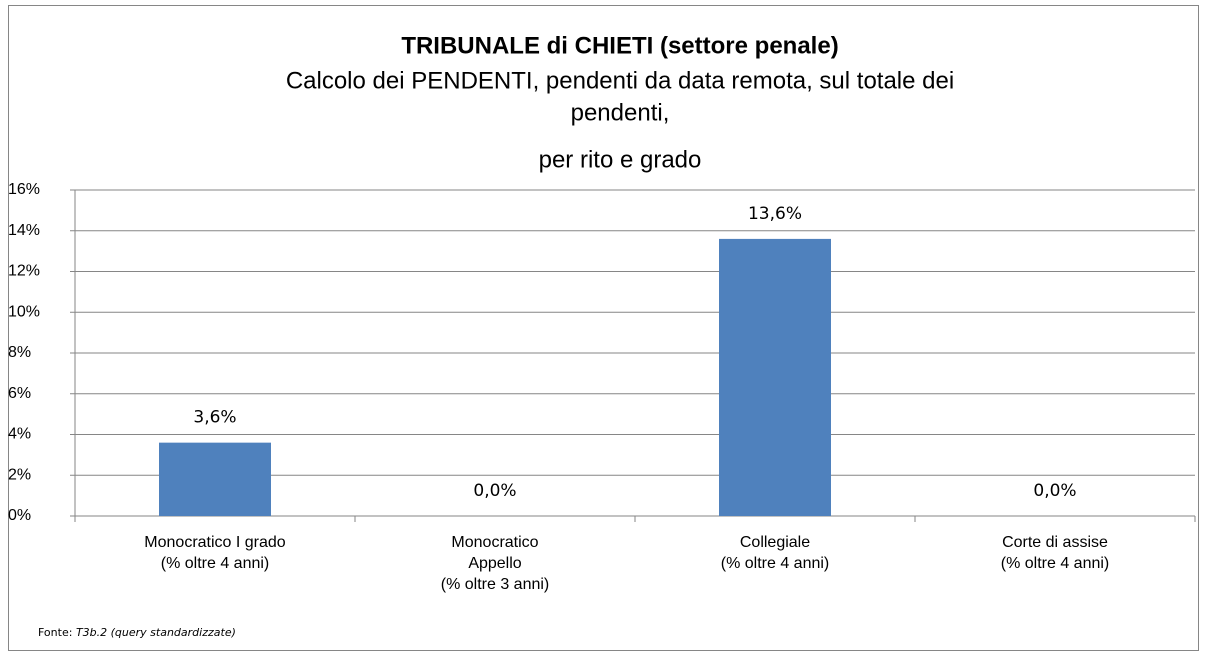 This screenshot has width=1208, height=657. Describe the element at coordinates (19, 515) in the screenshot. I see `y-tick-label: 0%` at that location.